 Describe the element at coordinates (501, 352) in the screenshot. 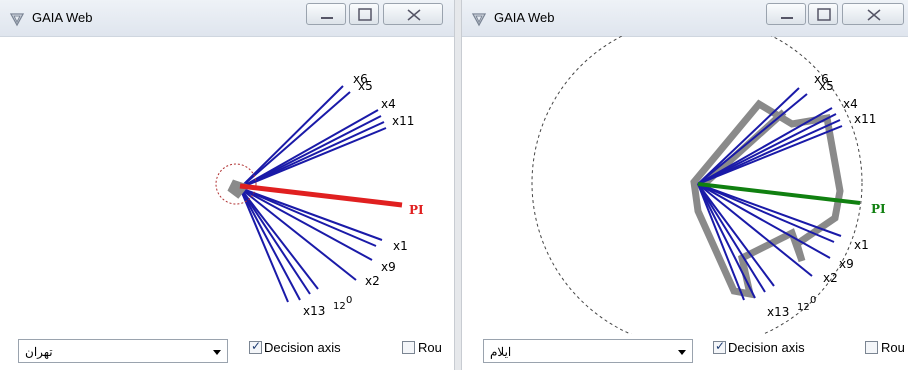

I see `region-dropdown-value: ایلام` at that location.